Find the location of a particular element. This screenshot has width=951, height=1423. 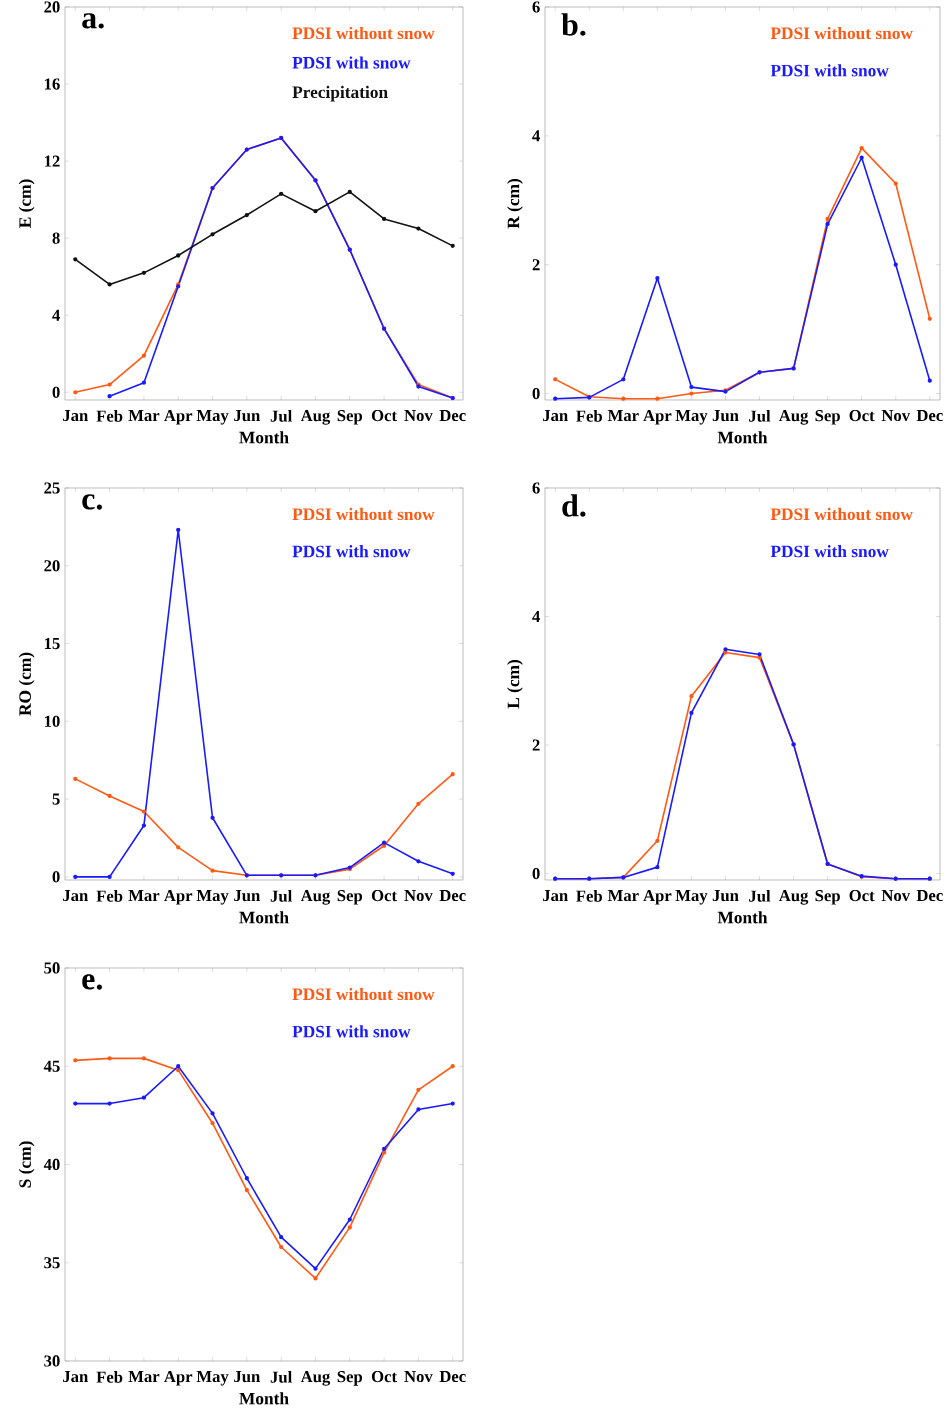

y-tick-label: 15 is located at coordinates (52, 643).